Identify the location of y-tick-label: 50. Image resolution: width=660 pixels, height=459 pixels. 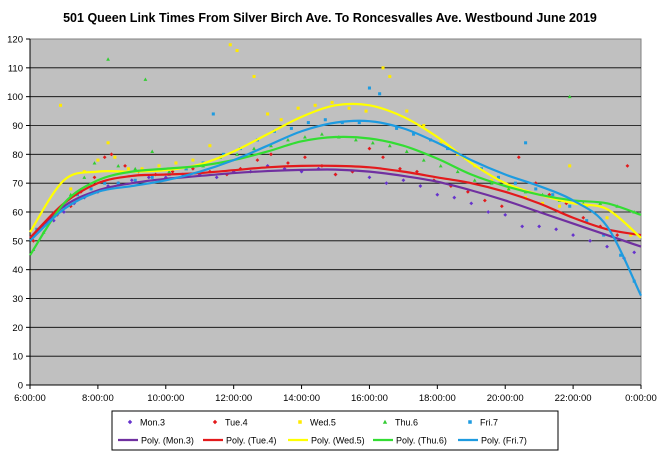
(17, 241).